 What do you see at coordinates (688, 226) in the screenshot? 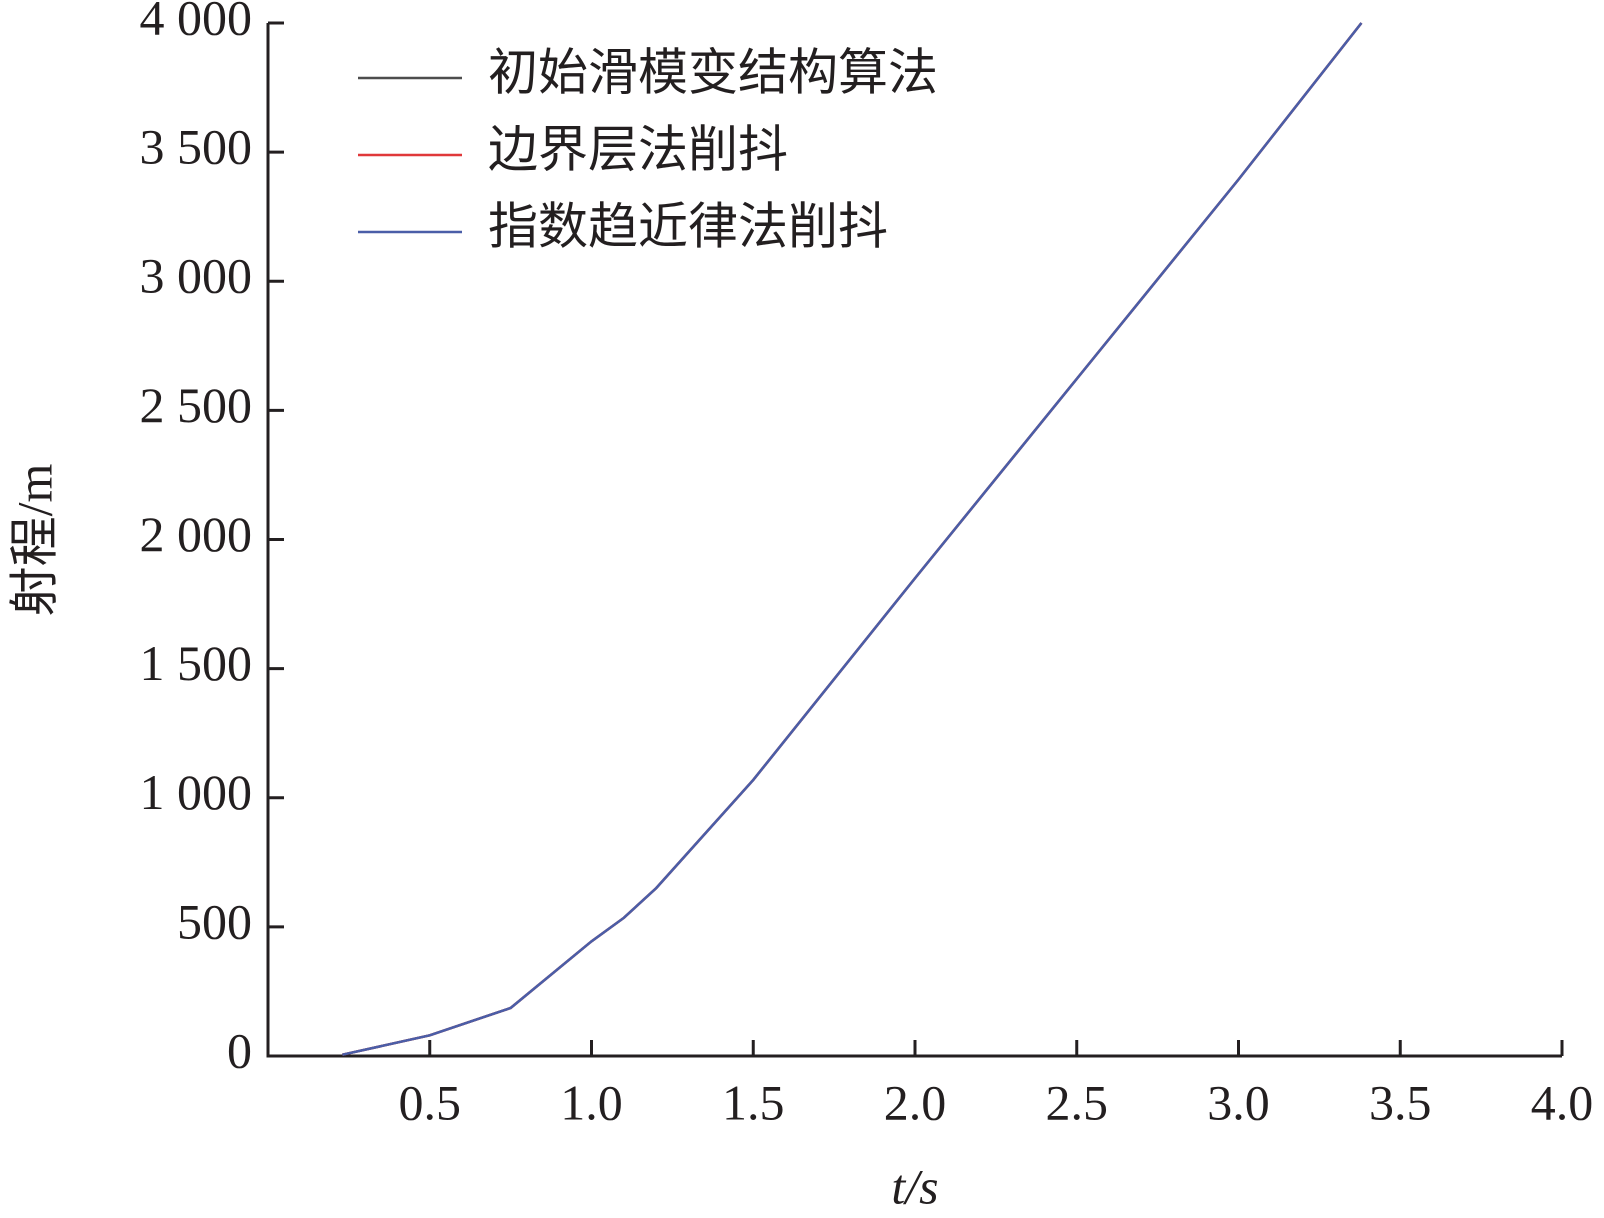
I see `legend-label: 指数趋近律法削抖` at bounding box center [688, 226].